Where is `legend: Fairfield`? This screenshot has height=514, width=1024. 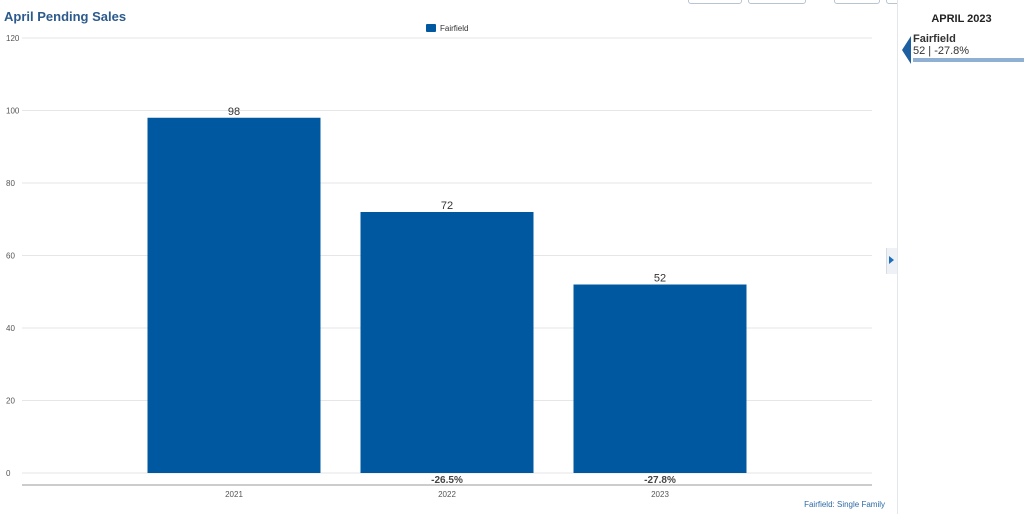
legend: Fairfield is located at coordinates (447, 28).